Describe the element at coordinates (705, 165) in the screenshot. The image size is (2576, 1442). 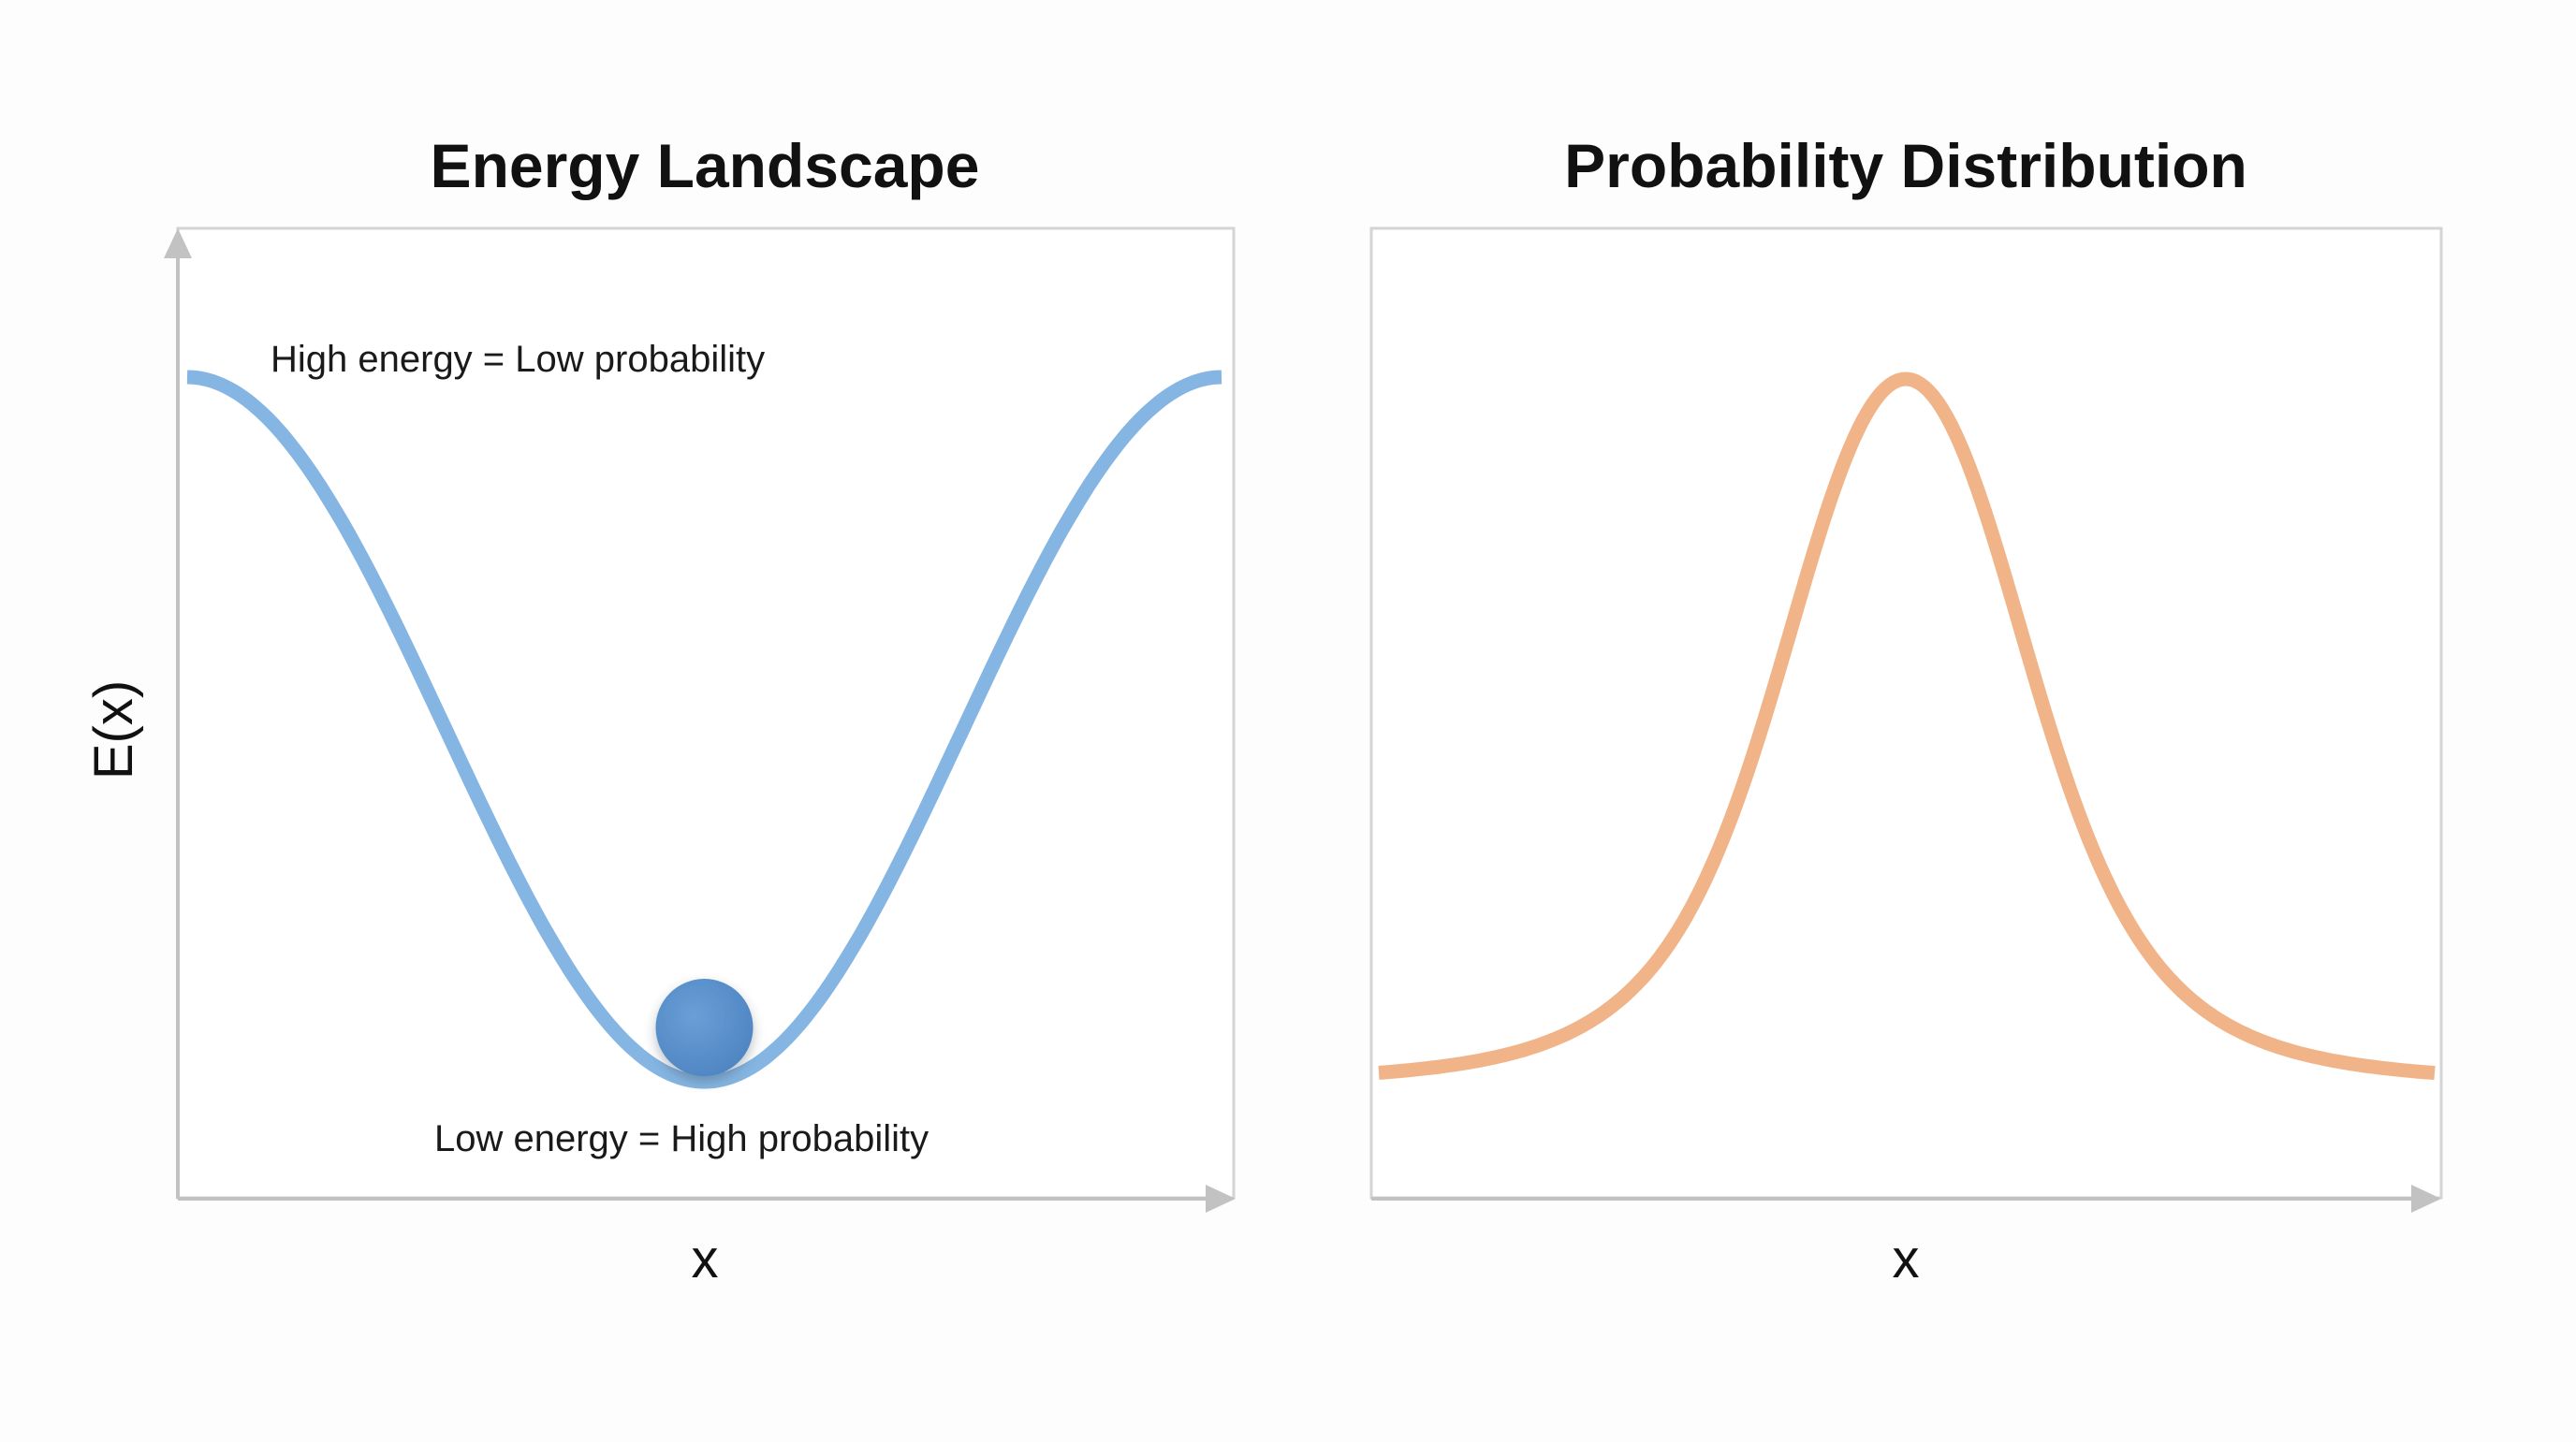
I see `energy-title: Energy Landscape` at that location.